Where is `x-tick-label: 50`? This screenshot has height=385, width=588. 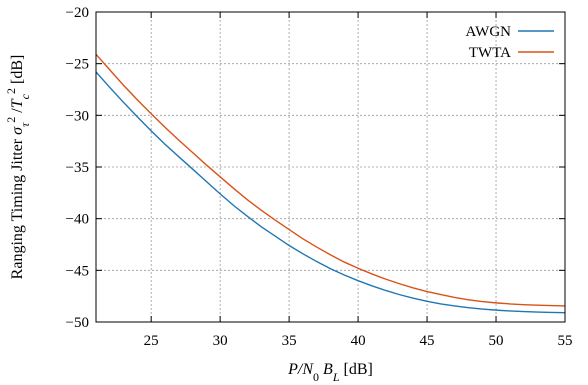 x-tick-label: 50 is located at coordinates (496, 341).